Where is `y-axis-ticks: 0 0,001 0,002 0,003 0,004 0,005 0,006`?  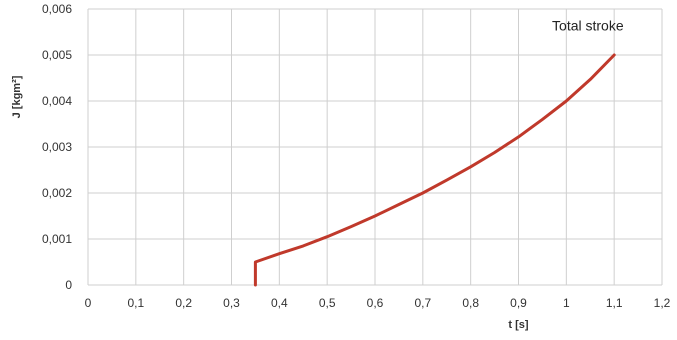 y-axis-ticks: 0 0,001 0,002 0,003 0,004 0,005 0,006 is located at coordinates (57, 147).